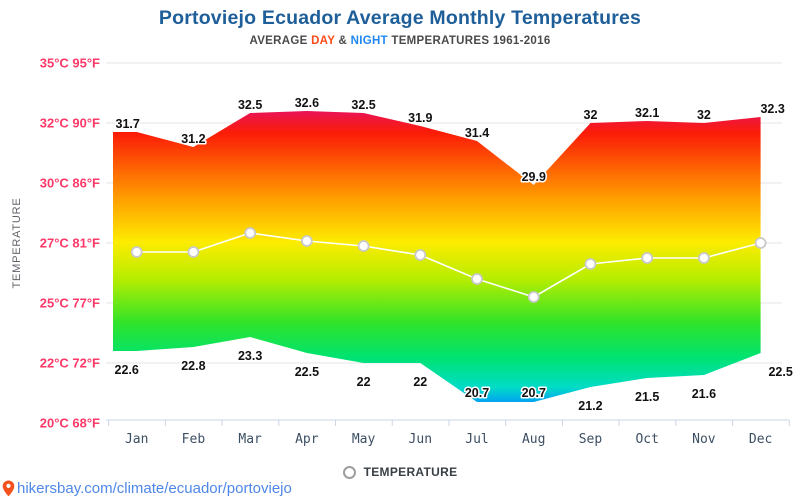 Image resolution: width=800 pixels, height=500 pixels. What do you see at coordinates (343, 41) in the screenshot?
I see `subtitle-amp: &` at bounding box center [343, 41].